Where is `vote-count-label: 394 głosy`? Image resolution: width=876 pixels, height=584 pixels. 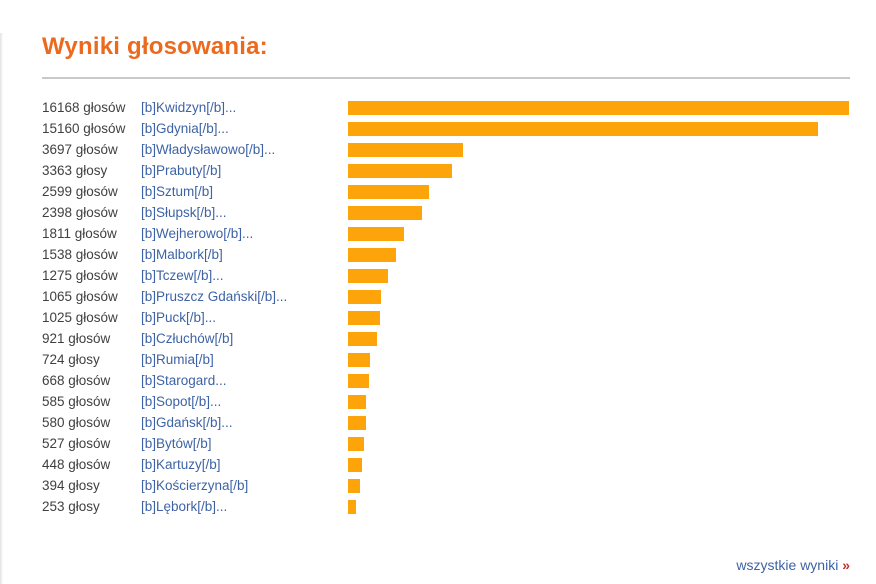 vote-count-label: 394 głosy is located at coordinates (71, 485).